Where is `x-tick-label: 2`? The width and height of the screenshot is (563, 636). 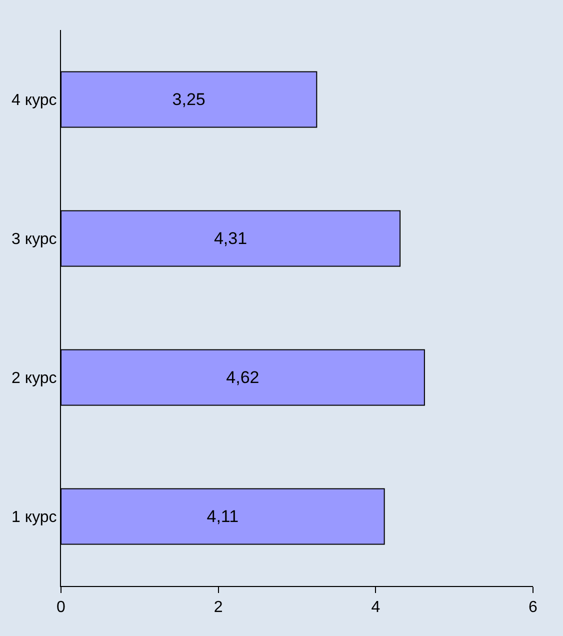 x-tick-label: 2 is located at coordinates (218, 607).